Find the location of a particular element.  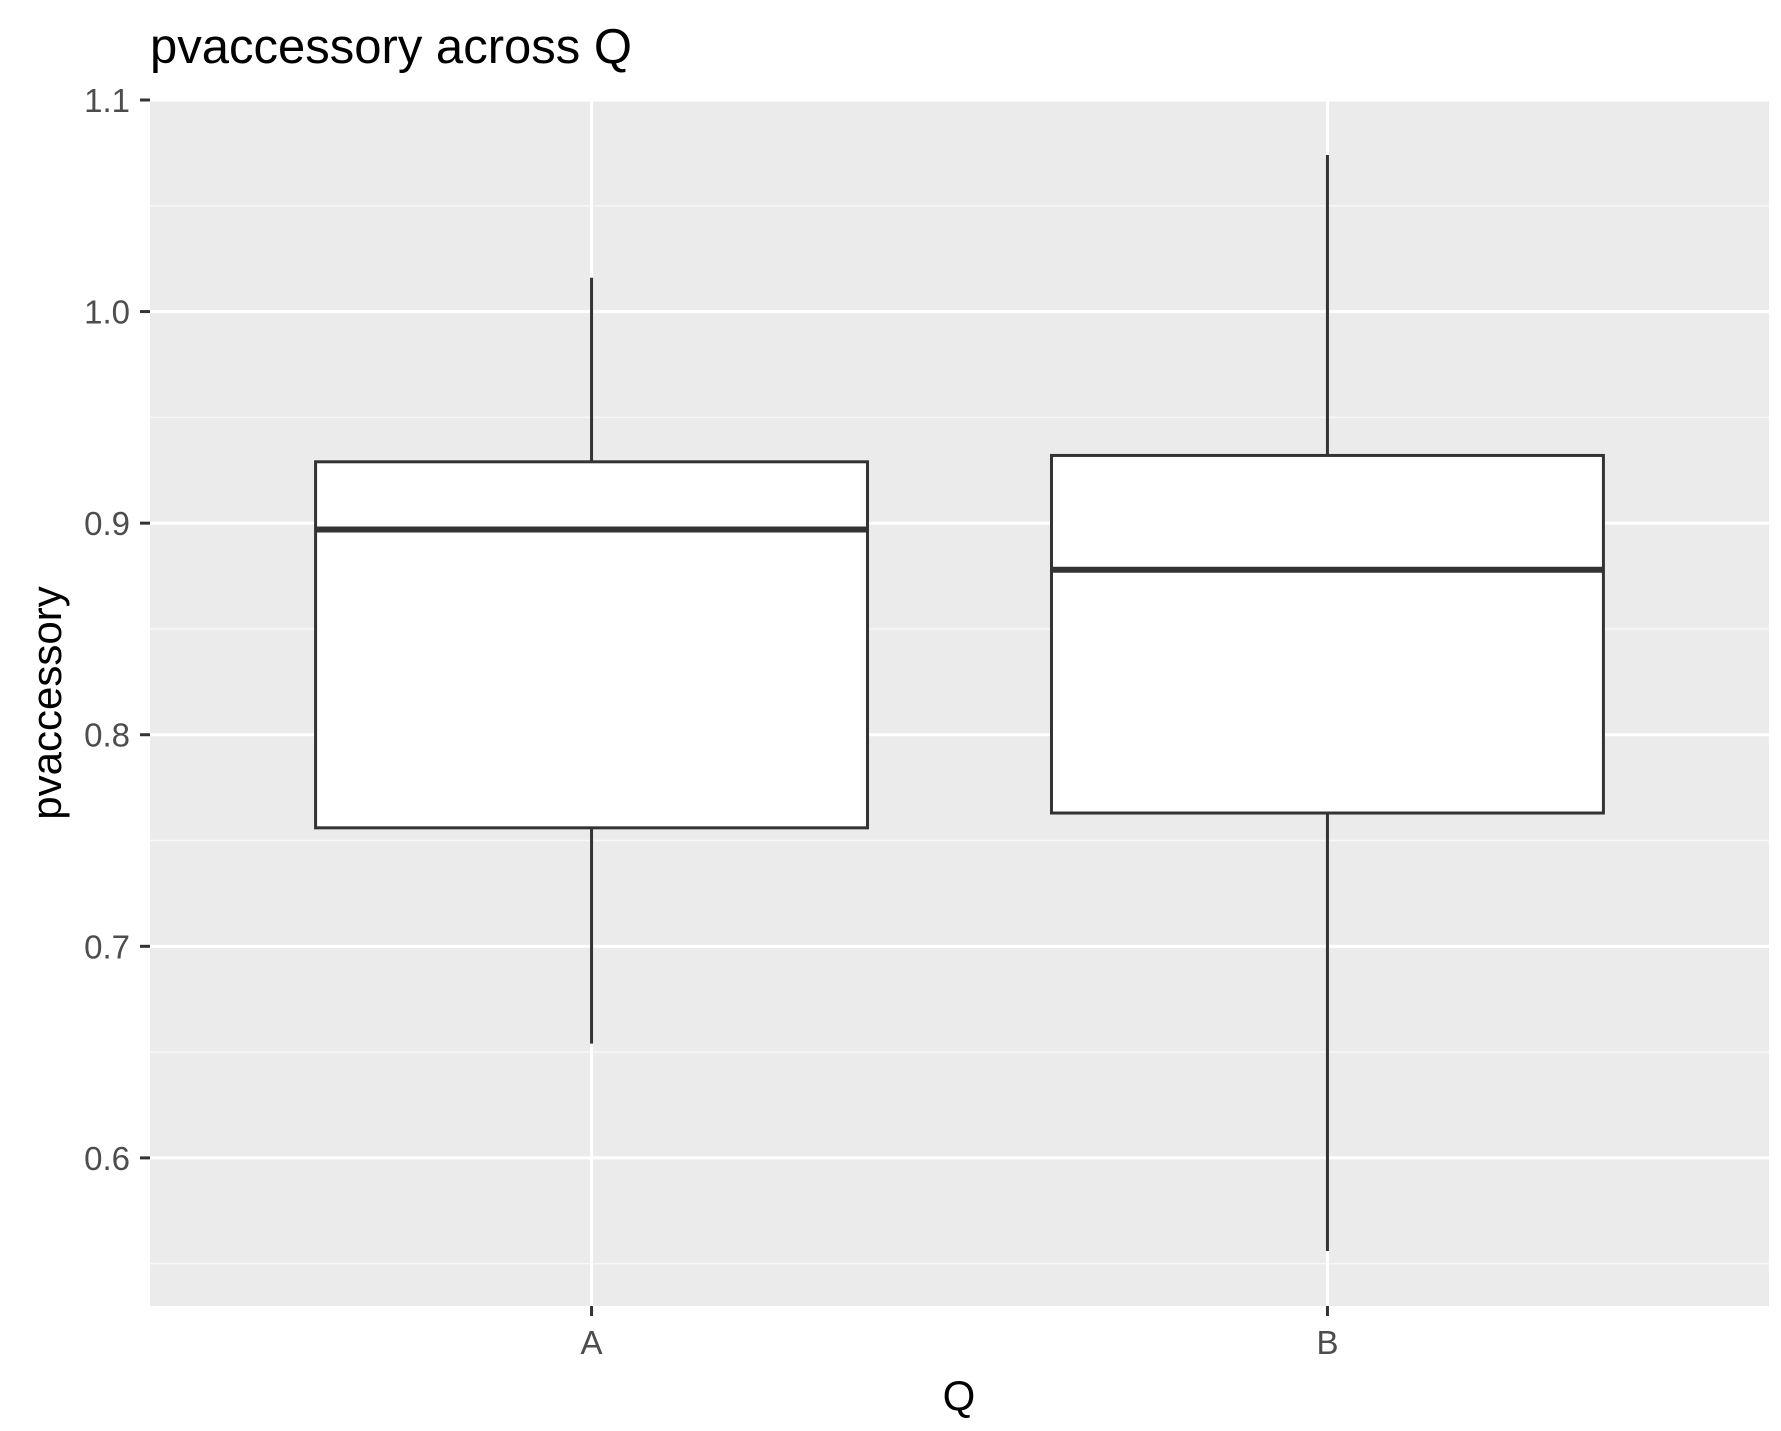

y-tick-label: 0.7 is located at coordinates (107, 946).